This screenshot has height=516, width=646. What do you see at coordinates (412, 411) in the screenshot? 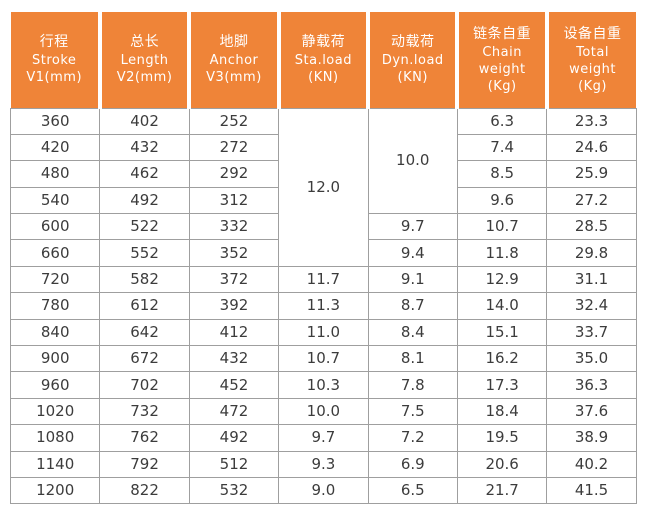
I see `table-cell: 7.5` at bounding box center [412, 411].